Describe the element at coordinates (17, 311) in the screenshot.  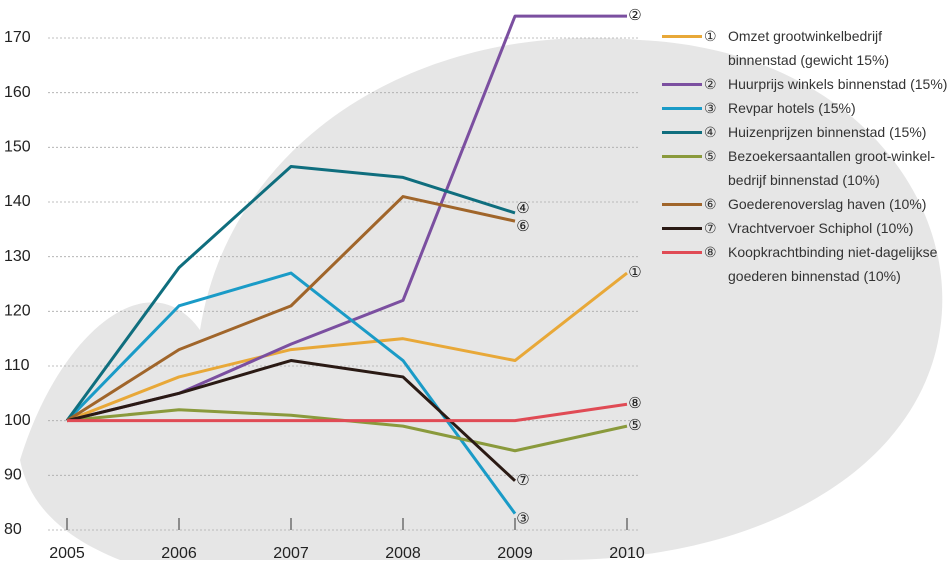
I see `y-tick-label: 120` at that location.